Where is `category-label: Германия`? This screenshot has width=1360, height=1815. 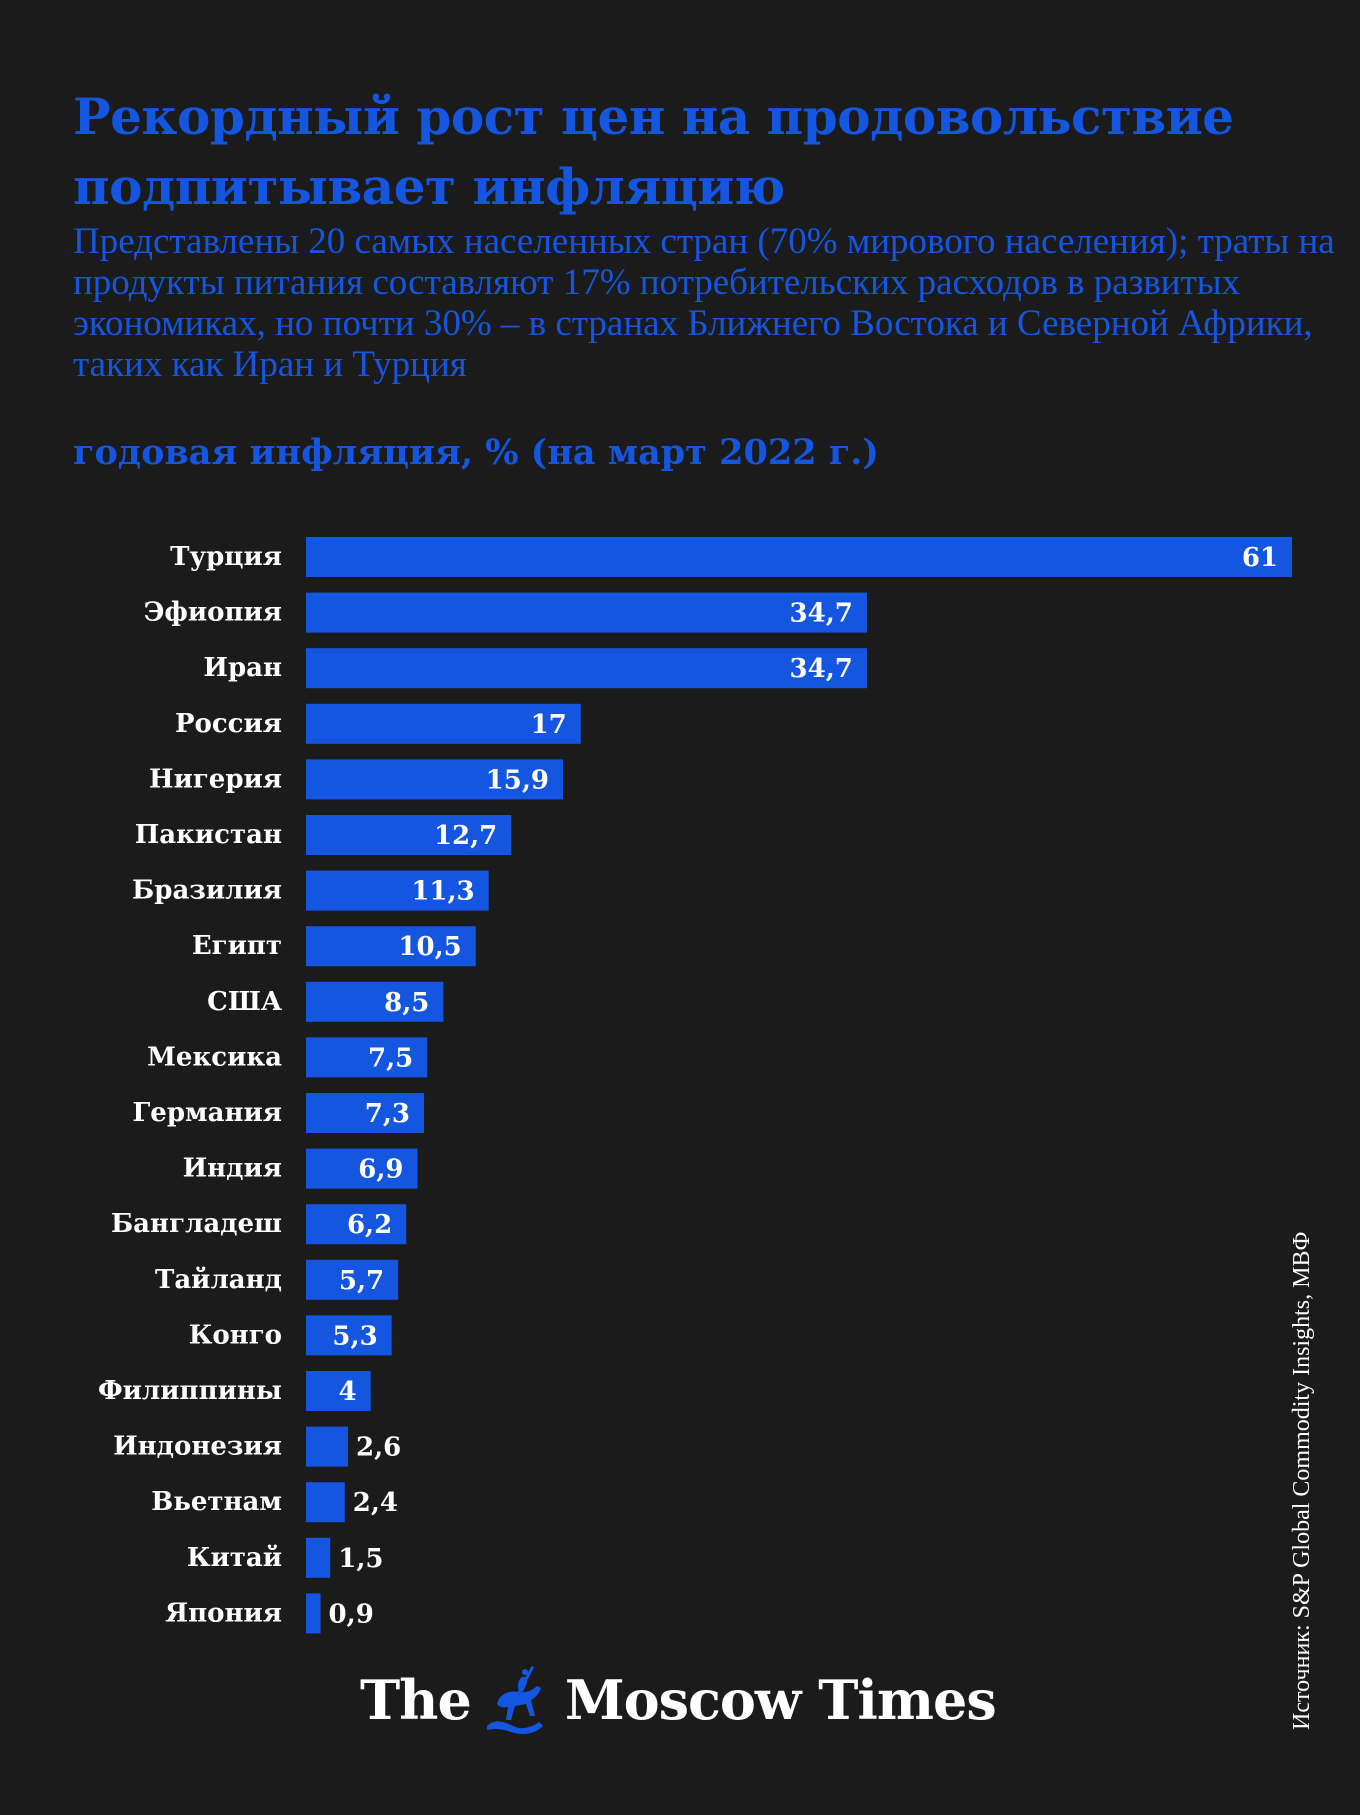 category-label: Германия is located at coordinates (207, 1113).